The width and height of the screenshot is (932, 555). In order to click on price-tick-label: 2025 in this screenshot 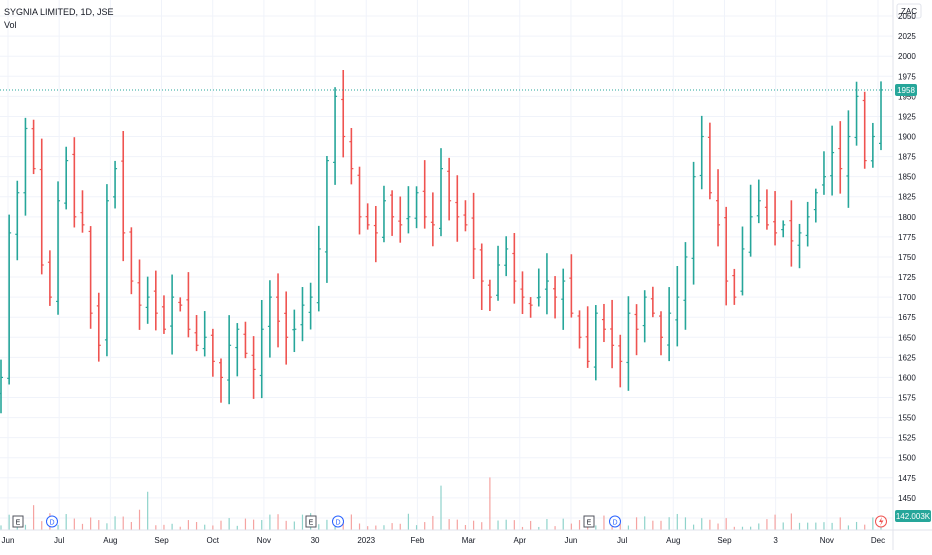, I will do `click(907, 36)`.